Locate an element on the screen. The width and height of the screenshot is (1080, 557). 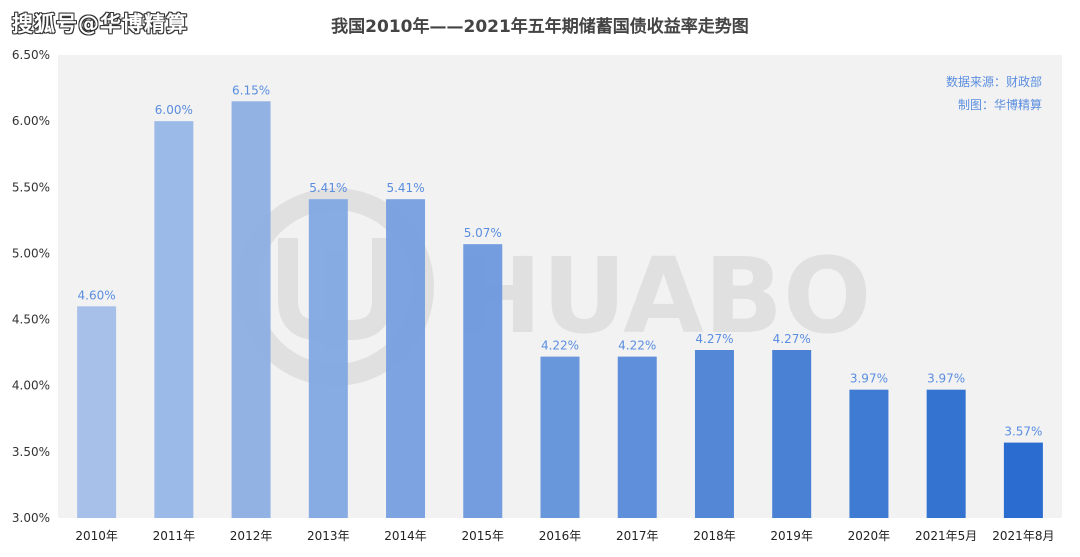
annotation: 数据来源：财政部 is located at coordinates (994, 81).